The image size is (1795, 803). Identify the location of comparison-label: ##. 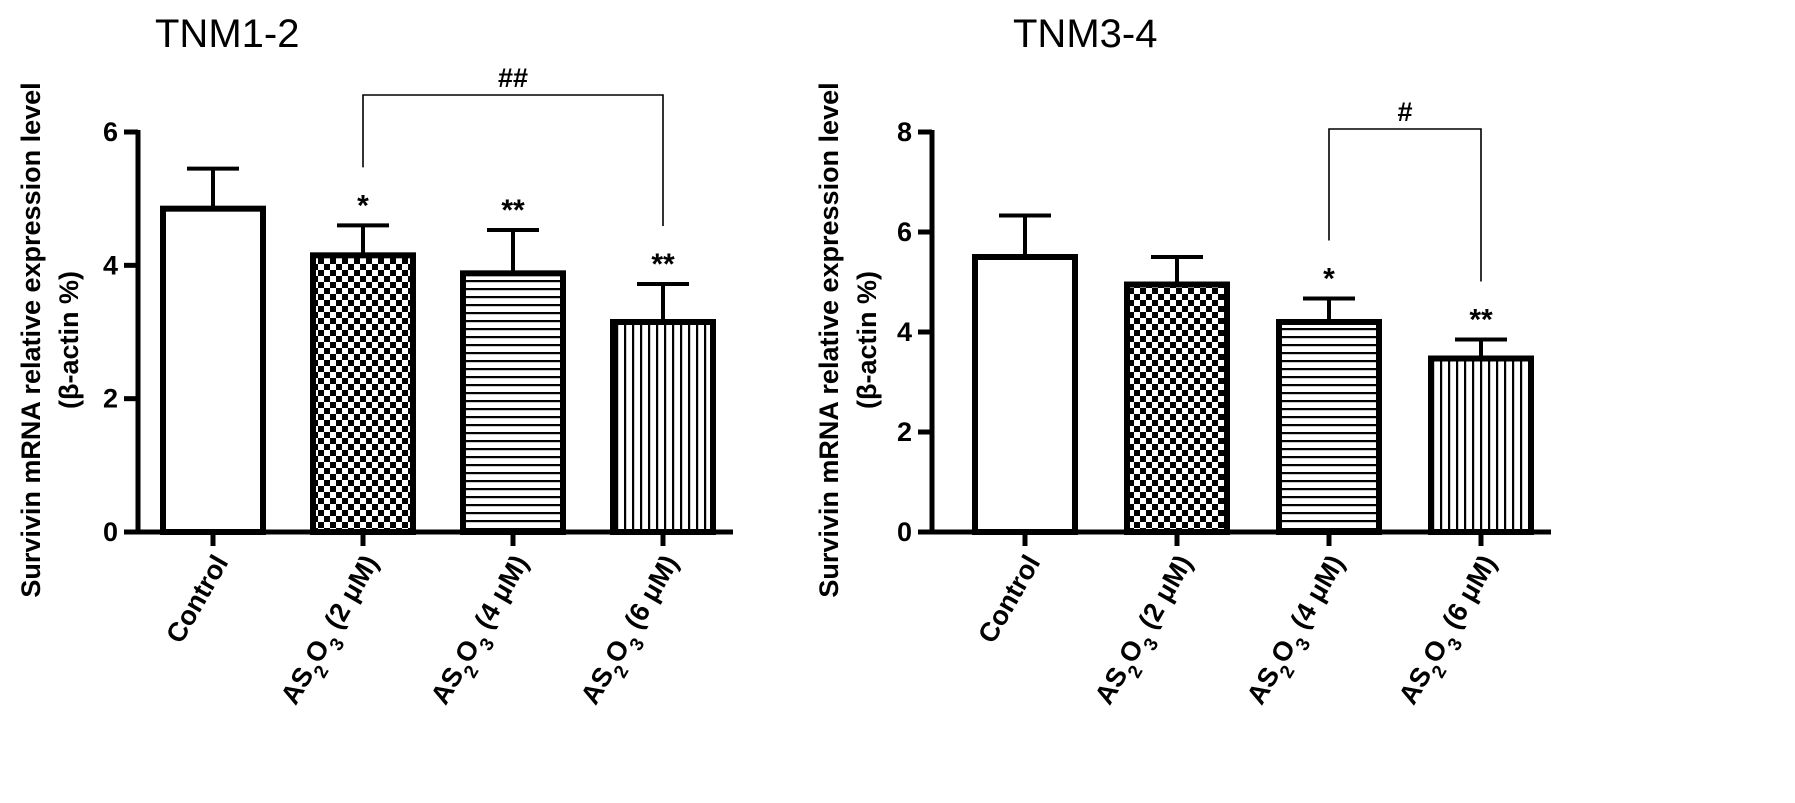
(513, 78).